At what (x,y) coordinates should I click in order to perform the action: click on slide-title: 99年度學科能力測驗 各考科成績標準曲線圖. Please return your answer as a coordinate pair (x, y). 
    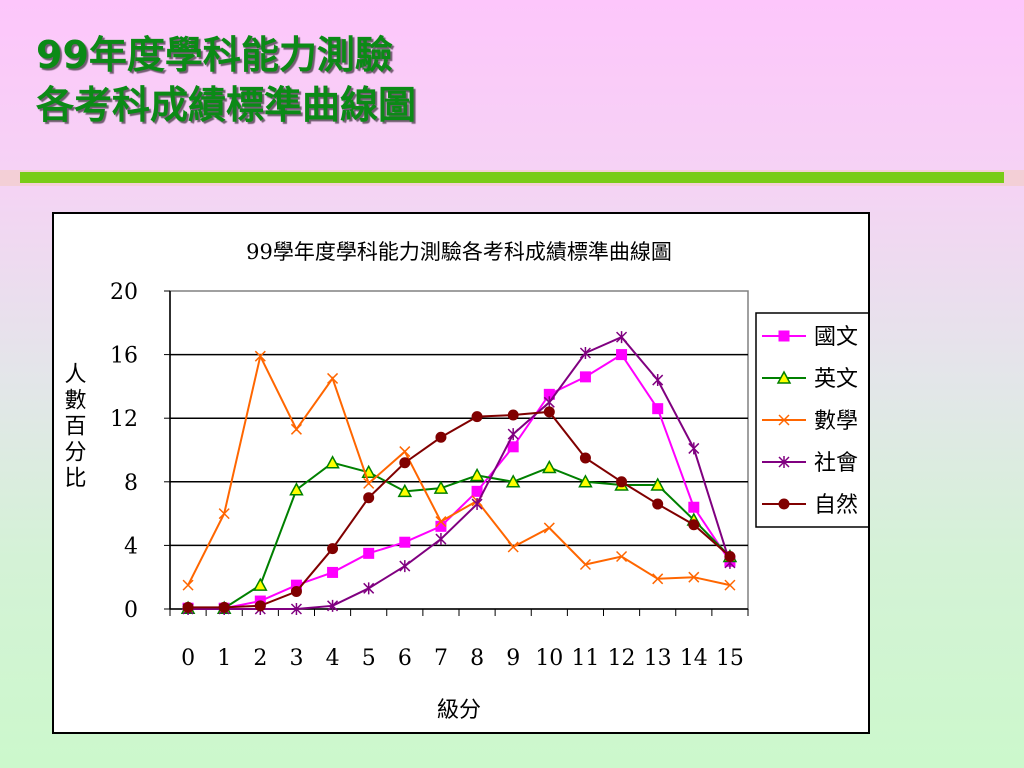
    Looking at the image, I should click on (226, 80).